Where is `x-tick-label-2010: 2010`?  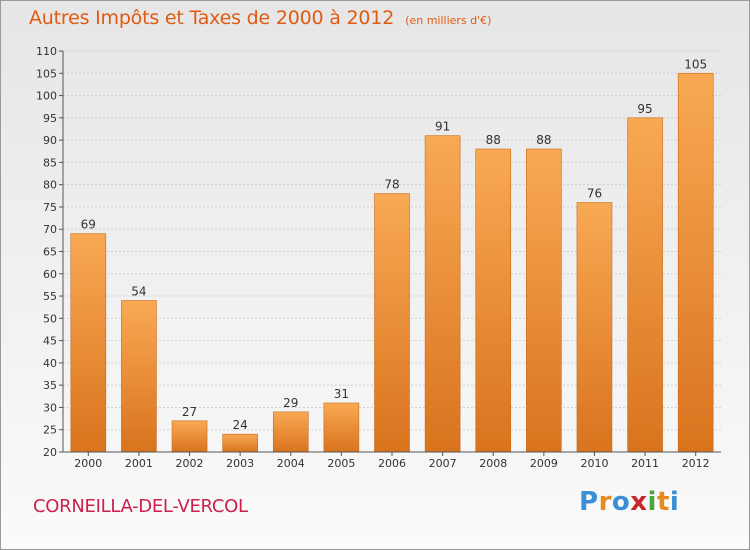
x-tick-label-2010: 2010 is located at coordinates (594, 463).